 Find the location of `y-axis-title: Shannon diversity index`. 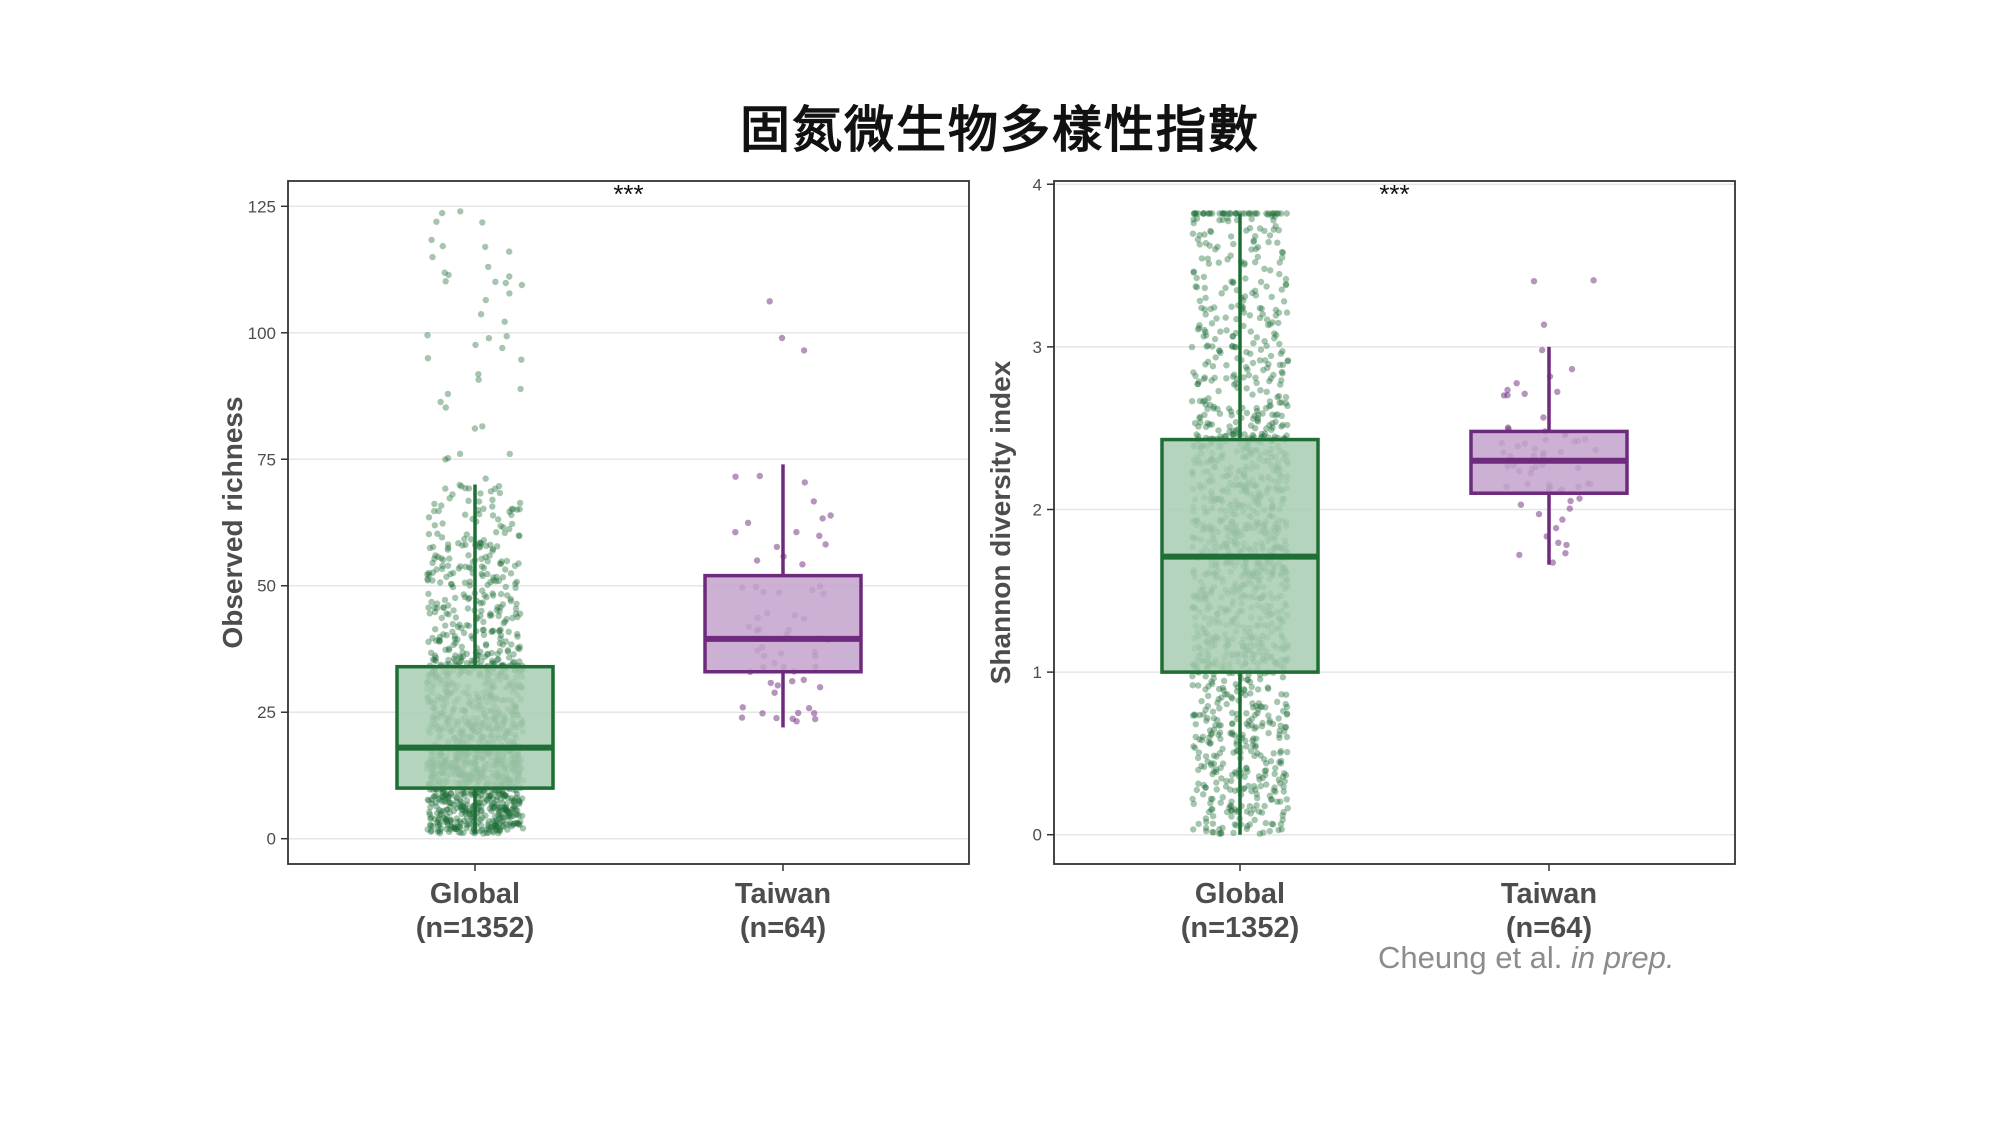

y-axis-title: Shannon diversity index is located at coordinates (1000, 522).